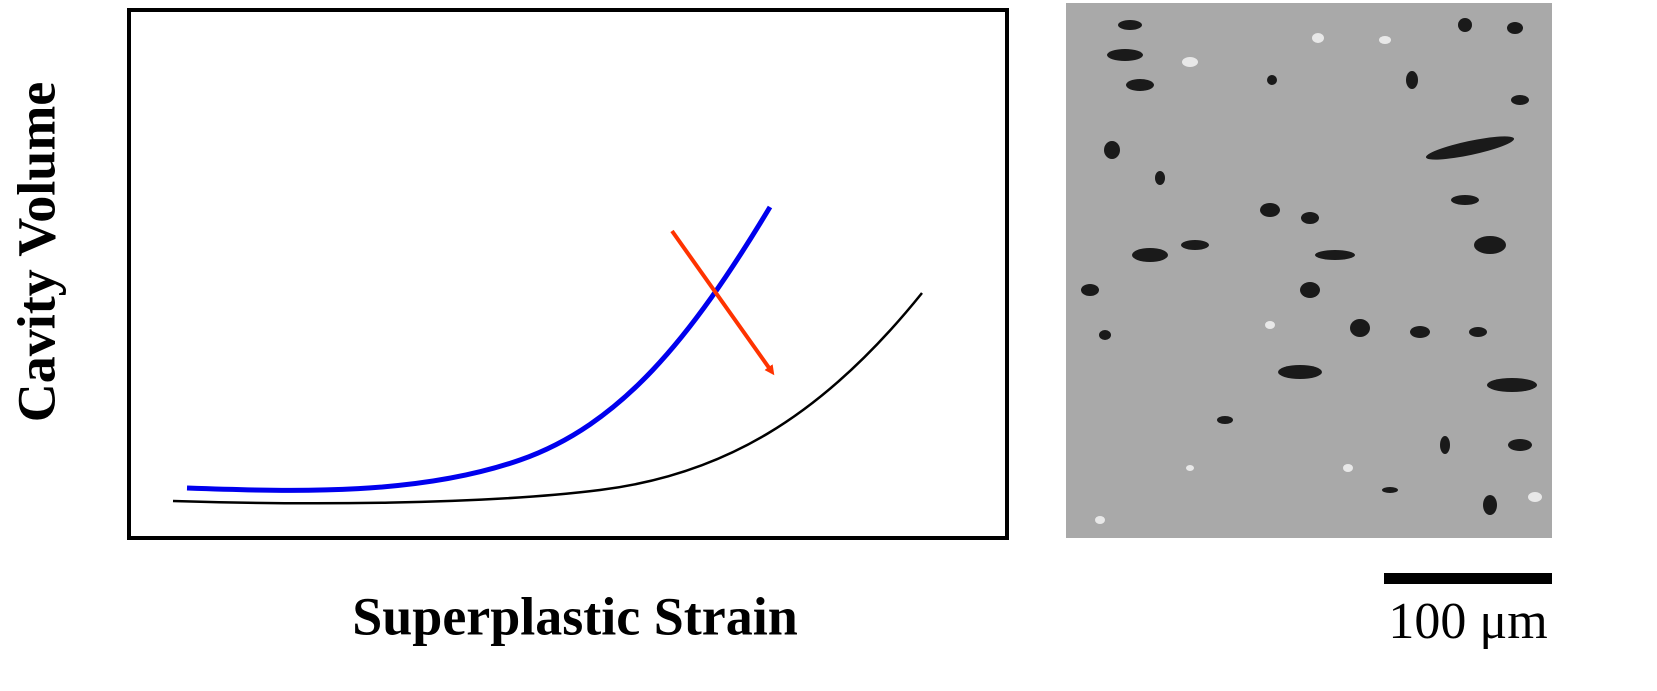 The image size is (1657, 691). Describe the element at coordinates (36, 252) in the screenshot. I see `y-axis-label: Cavity Volume` at that location.